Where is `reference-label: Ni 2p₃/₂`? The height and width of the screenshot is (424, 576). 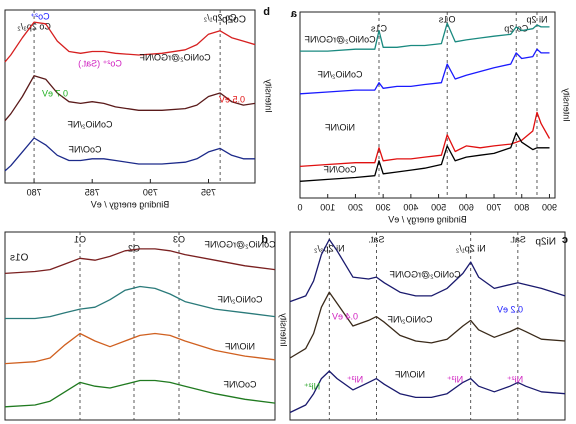
reference-label: Ni 2p₃/₂ is located at coordinates (328, 248).